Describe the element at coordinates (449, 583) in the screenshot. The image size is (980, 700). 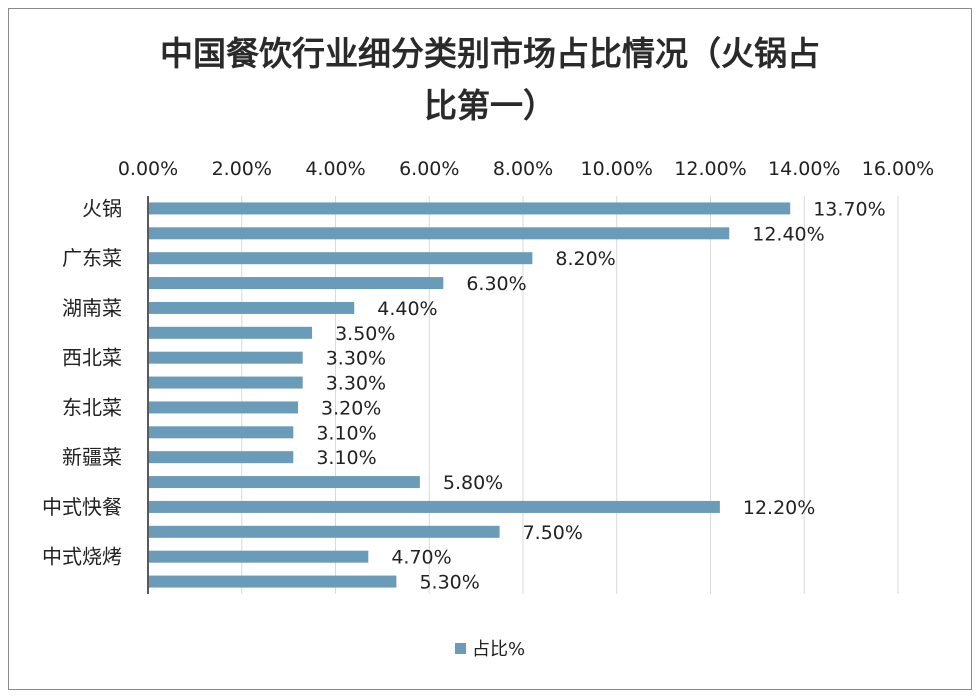
I see `data-label: 5.30%` at that location.